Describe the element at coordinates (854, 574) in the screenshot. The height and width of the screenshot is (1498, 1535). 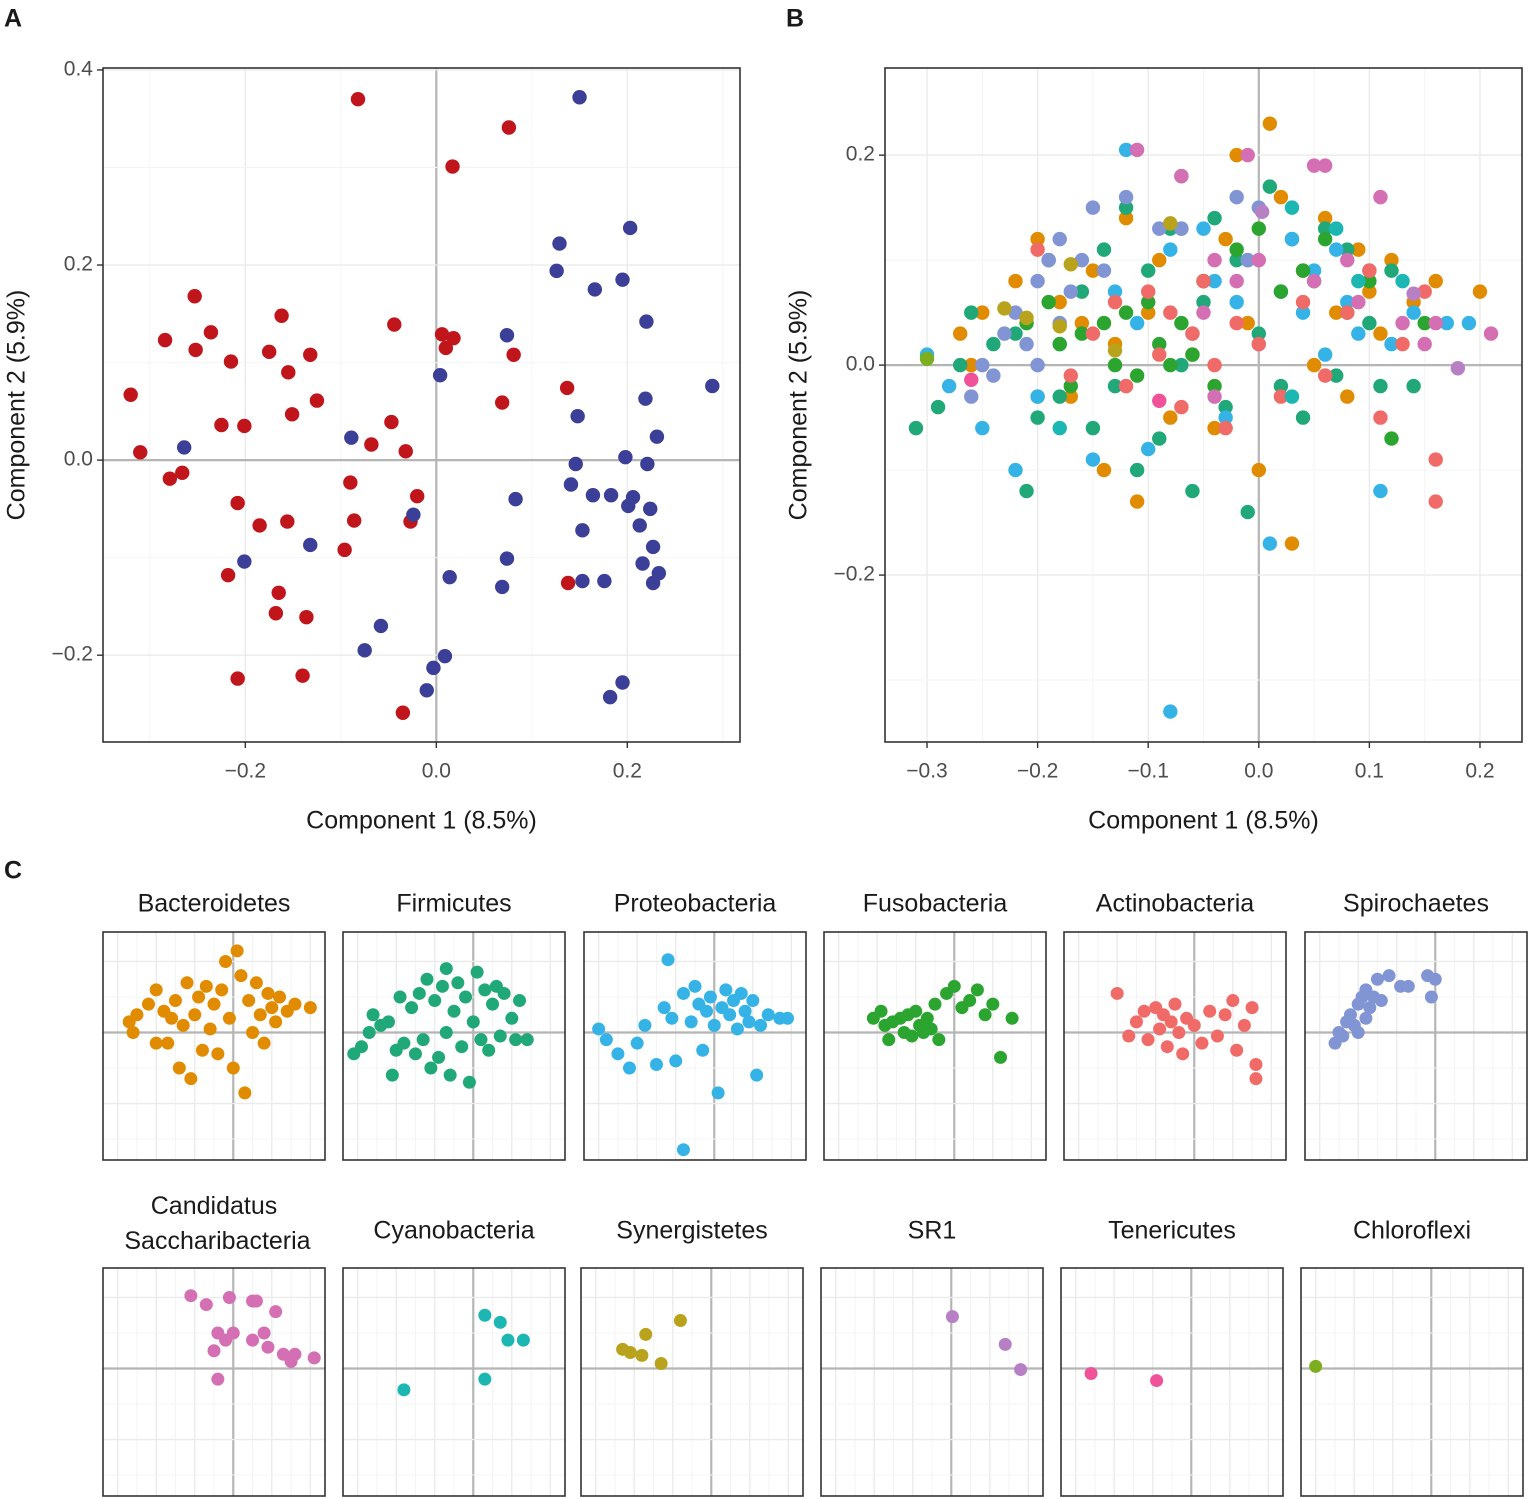
I see `y-tick-label: −0.2` at that location.